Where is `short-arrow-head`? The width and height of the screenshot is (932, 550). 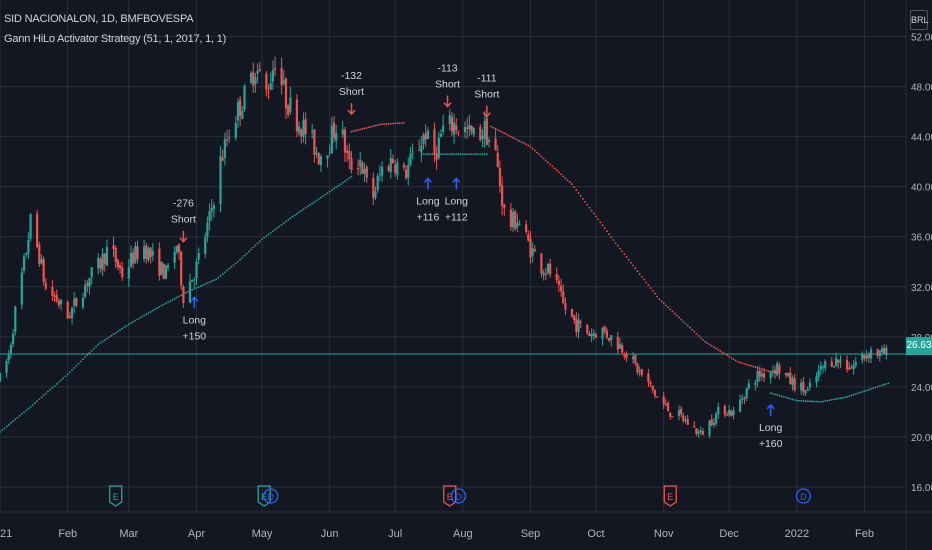
short-arrow-head is located at coordinates (351, 112).